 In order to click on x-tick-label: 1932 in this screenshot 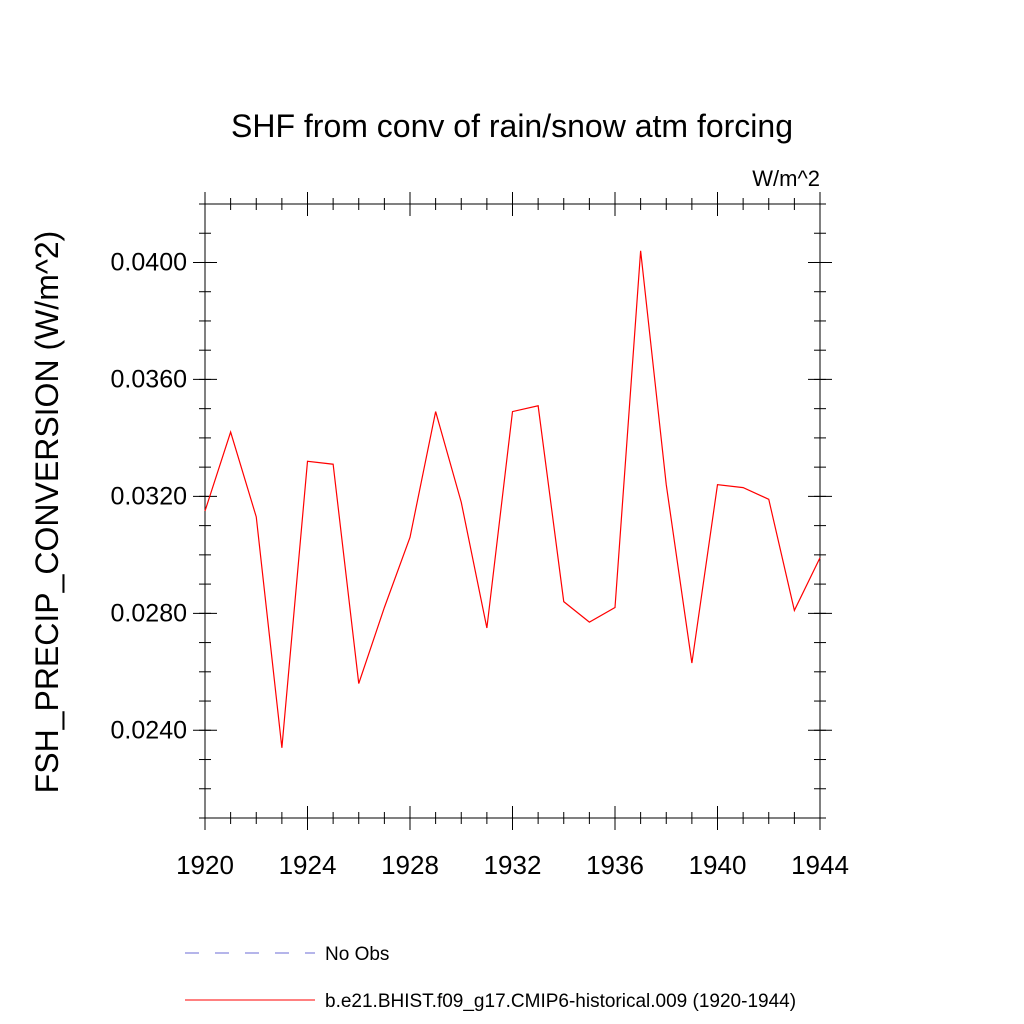, I will do `click(513, 865)`.